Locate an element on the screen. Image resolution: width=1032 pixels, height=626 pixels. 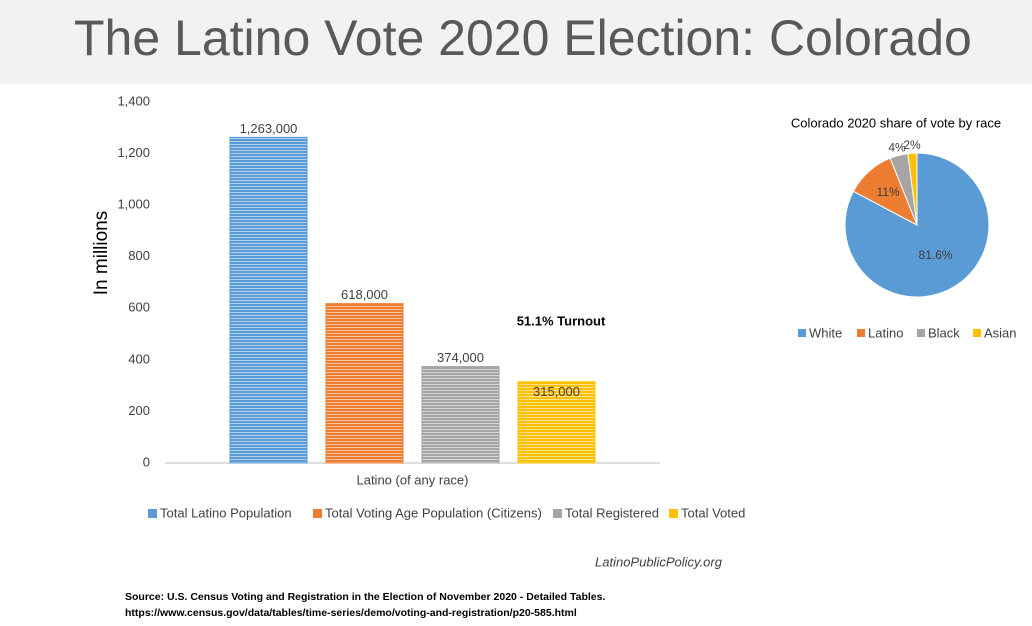
data-label: 618,000 is located at coordinates (364, 294).